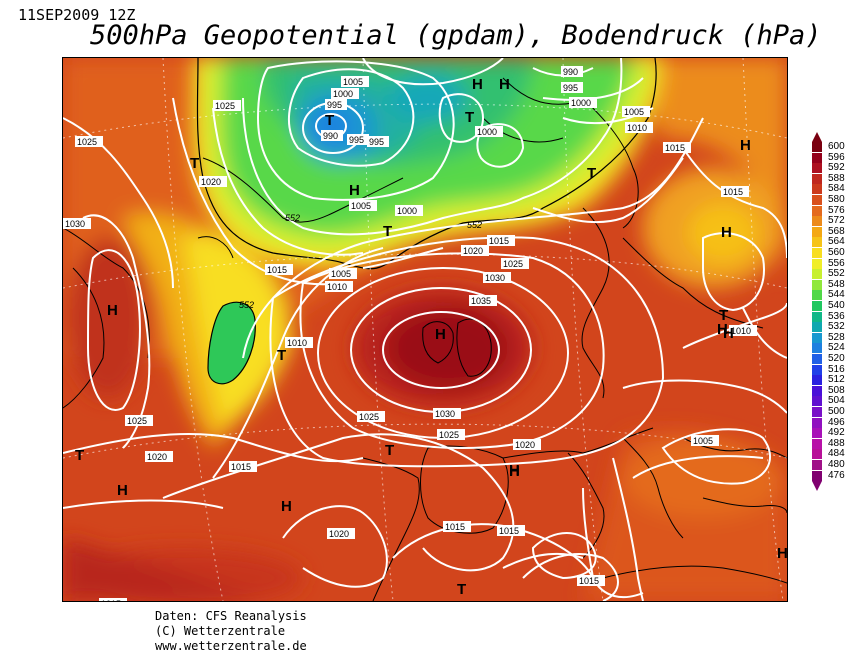 The image size is (850, 657). What do you see at coordinates (831, 390) in the screenshot?
I see `legend-entry: 508` at bounding box center [831, 390].